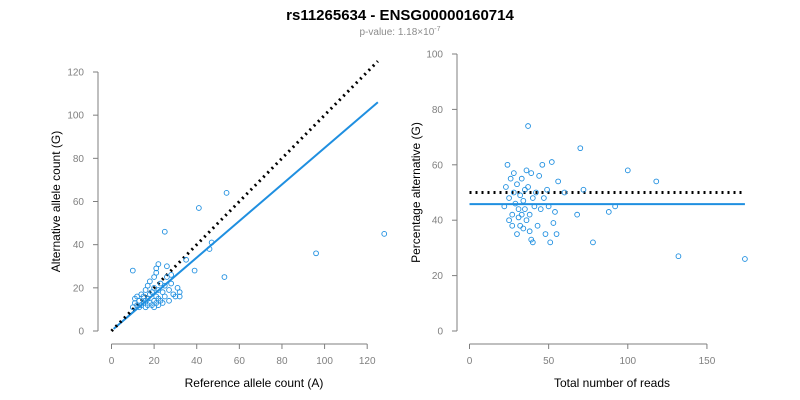  Describe the element at coordinates (549, 361) in the screenshot. I see `percentage-x-tick-label: 50` at that location.